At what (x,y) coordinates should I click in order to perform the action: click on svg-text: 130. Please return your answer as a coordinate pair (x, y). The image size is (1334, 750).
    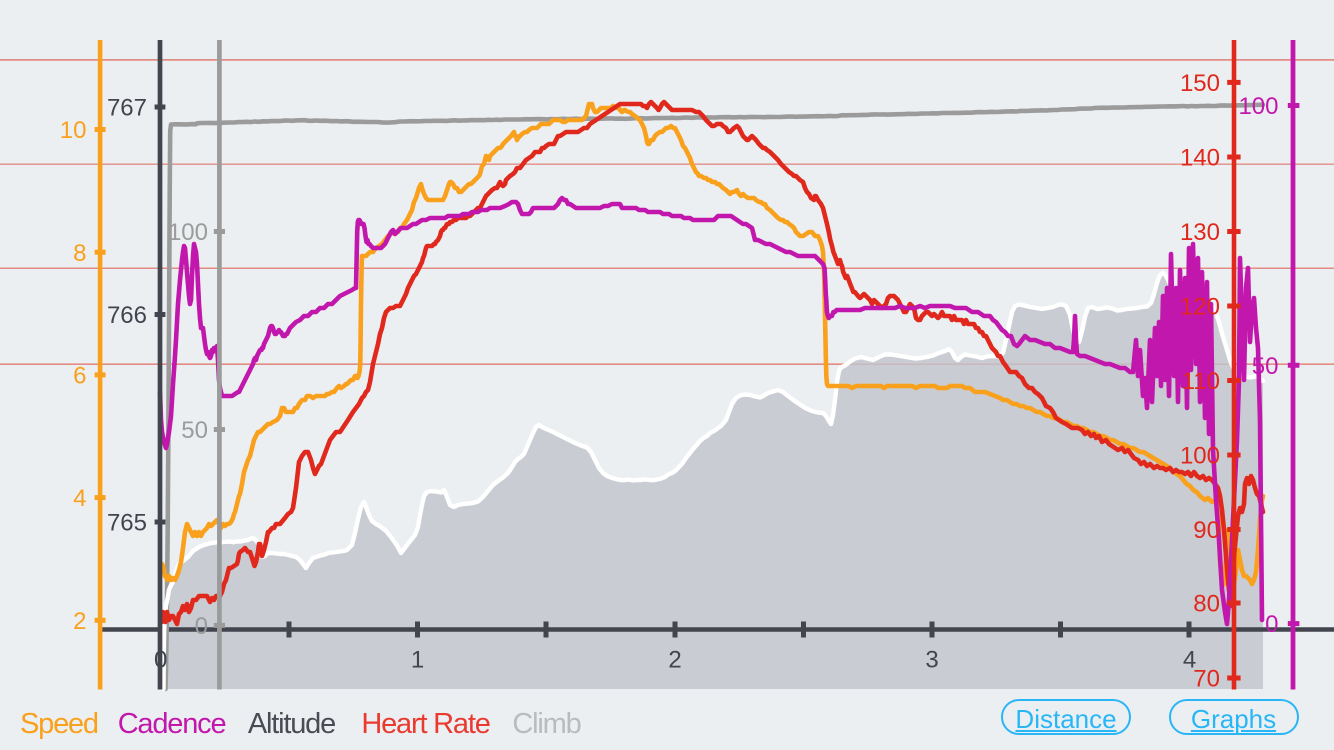
    Looking at the image, I should click on (1200, 232).